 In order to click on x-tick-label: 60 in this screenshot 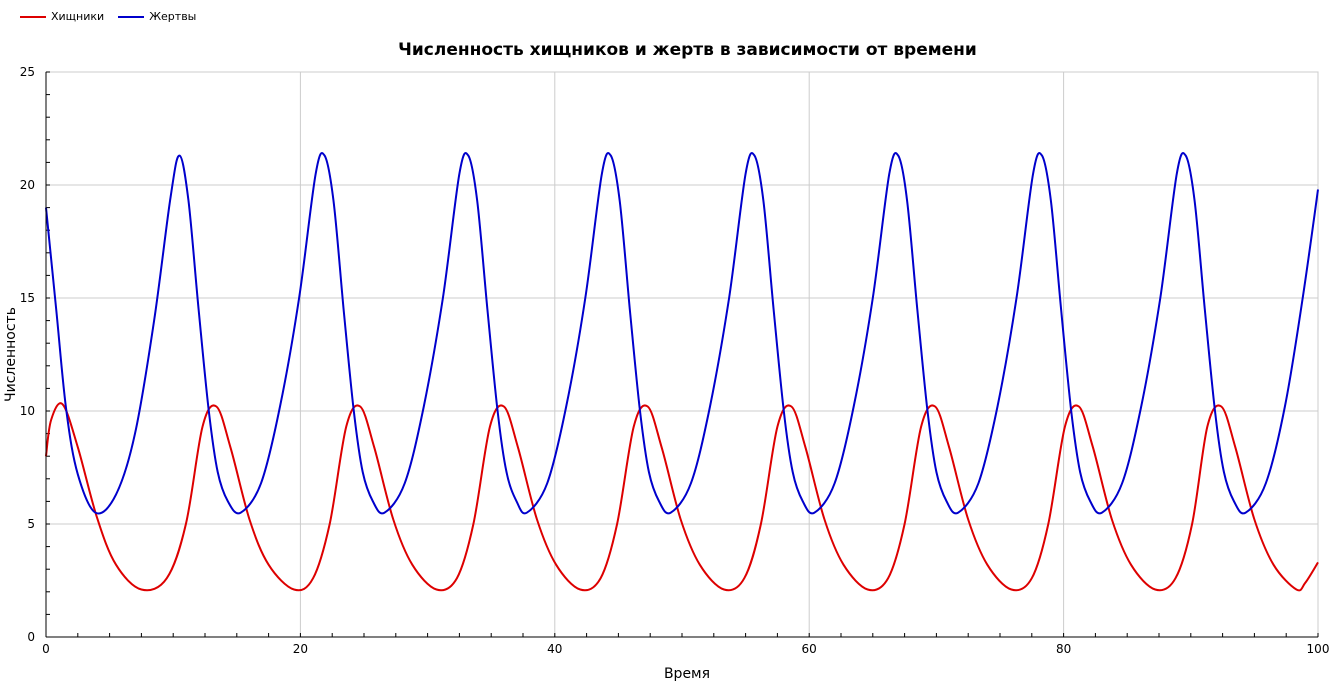, I will do `click(809, 649)`.